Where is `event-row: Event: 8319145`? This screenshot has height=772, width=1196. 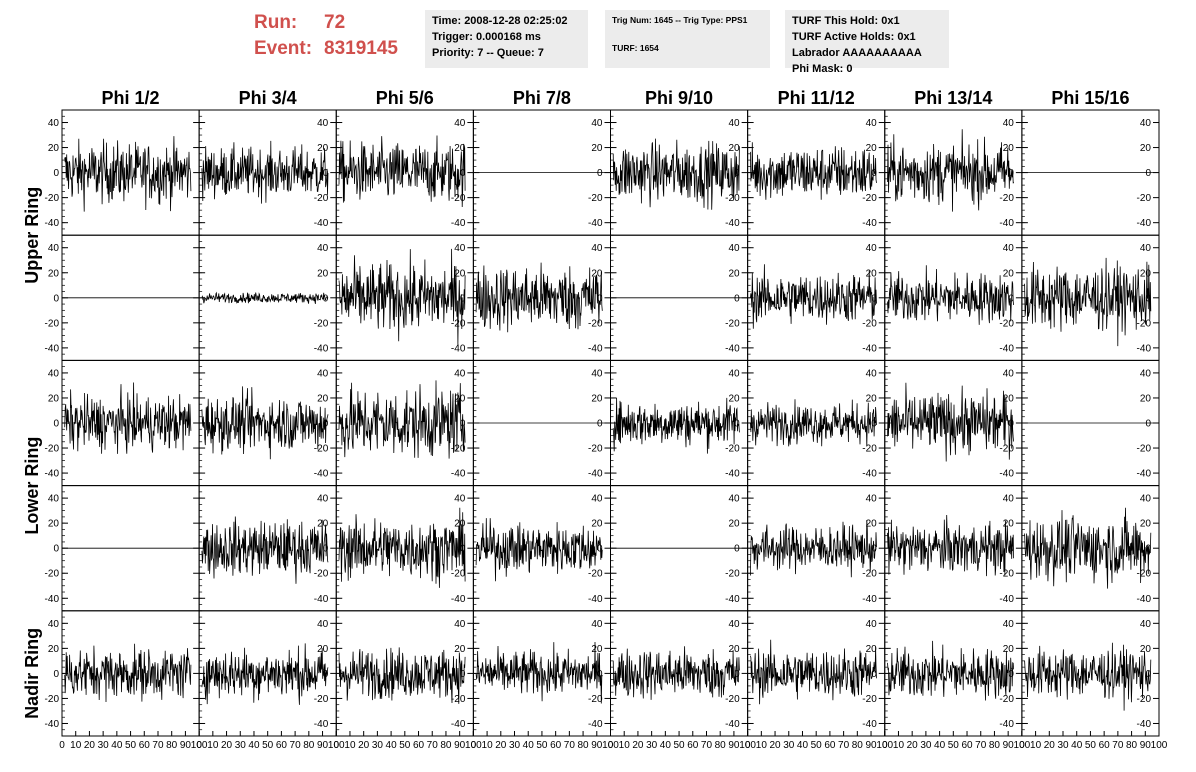
event-row: Event: 8319145 is located at coordinates (326, 49).